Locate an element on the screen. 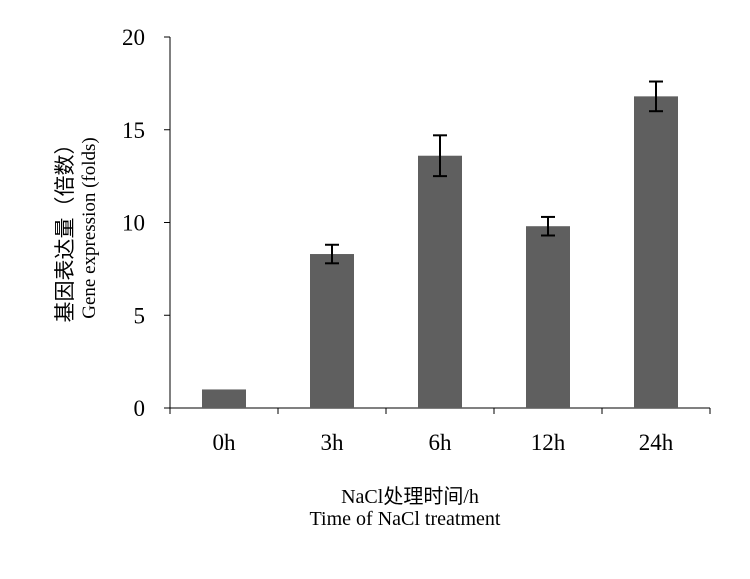 Image resolution: width=750 pixels, height=579 pixels. y-tick-label: 15 is located at coordinates (133, 130).